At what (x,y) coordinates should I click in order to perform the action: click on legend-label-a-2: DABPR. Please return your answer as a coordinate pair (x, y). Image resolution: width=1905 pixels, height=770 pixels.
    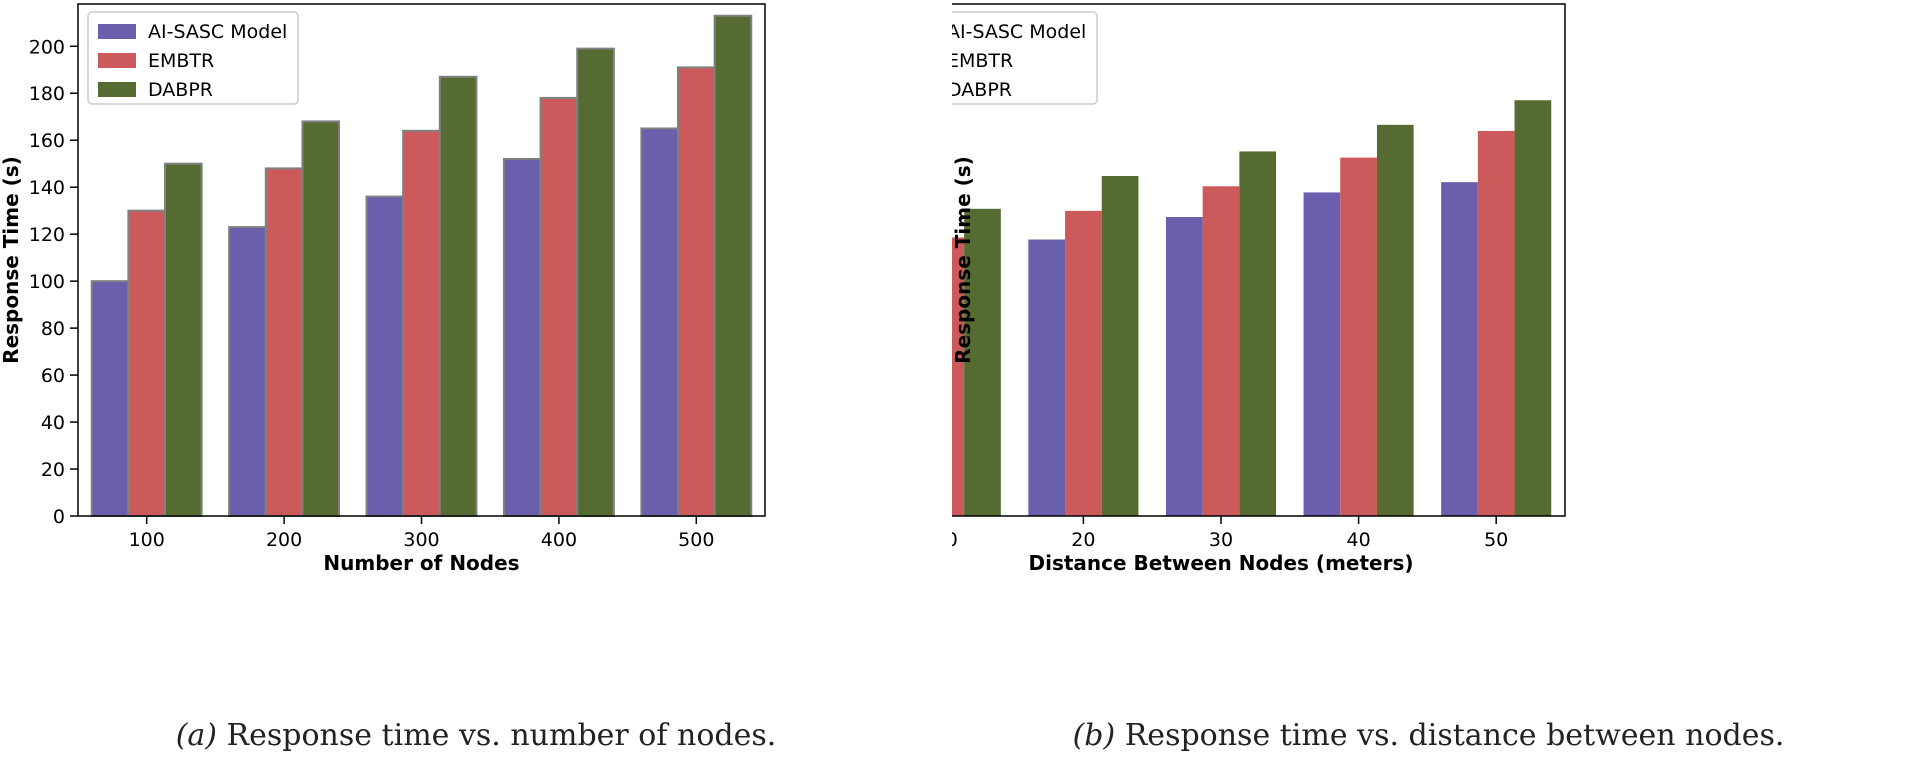
    Looking at the image, I should click on (180, 90).